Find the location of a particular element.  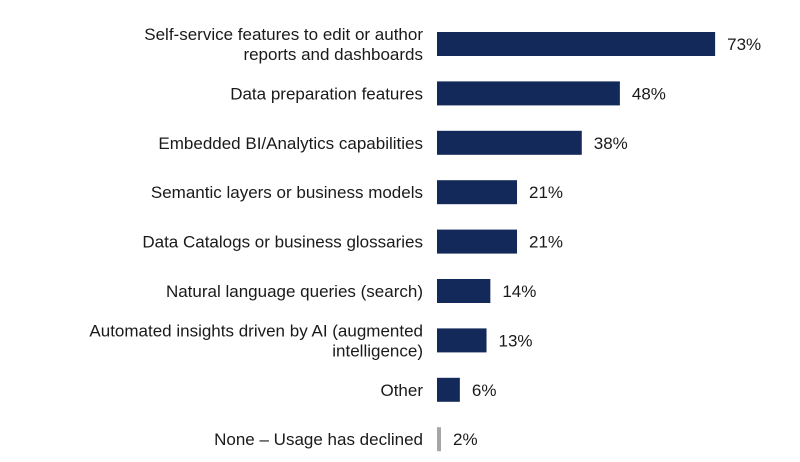

category-label-line: Natural language queries (search) is located at coordinates (294, 291).